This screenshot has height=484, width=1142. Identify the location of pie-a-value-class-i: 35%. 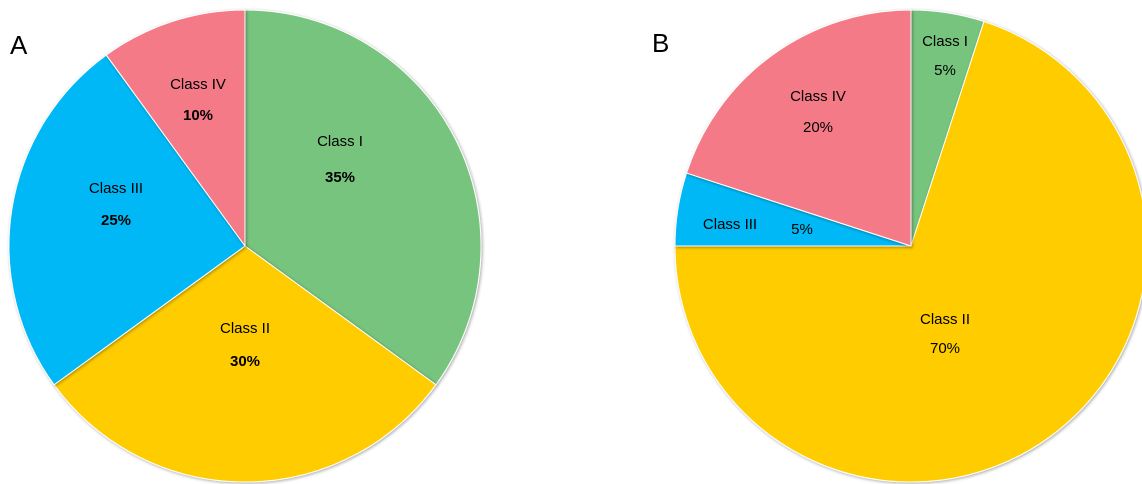
(340, 177).